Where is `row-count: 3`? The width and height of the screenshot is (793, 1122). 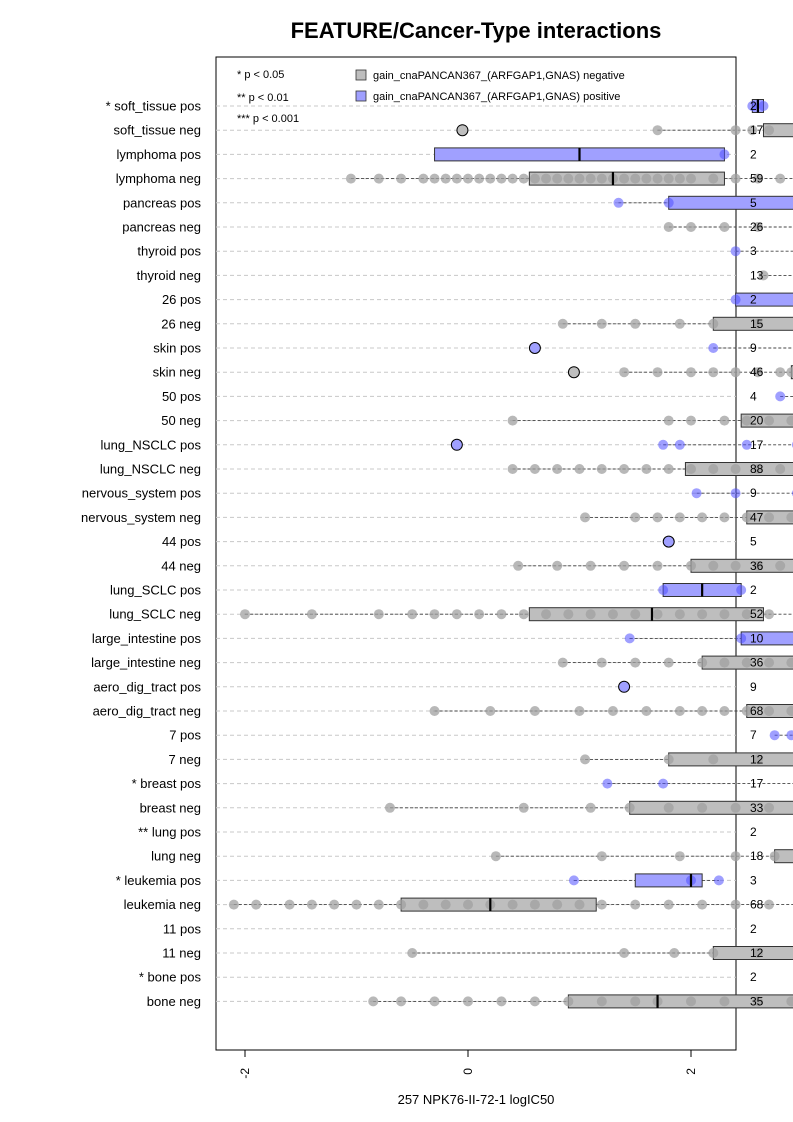 row-count: 3 is located at coordinates (753, 880).